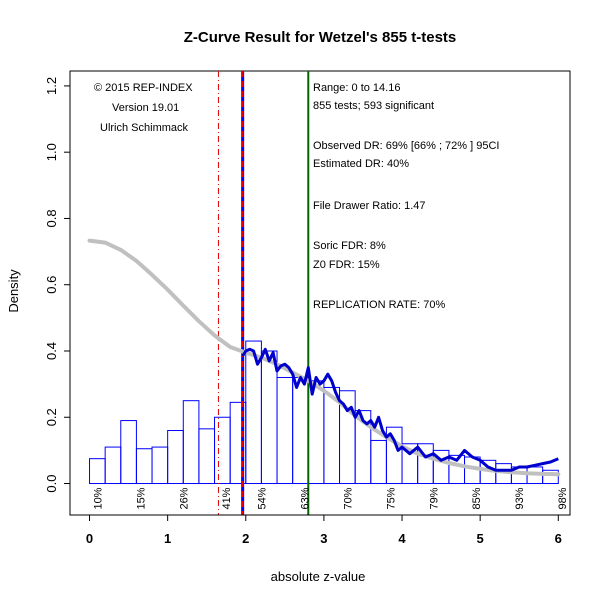 The width and height of the screenshot is (604, 603). What do you see at coordinates (144, 128) in the screenshot?
I see `legend-left-line: Ulrich Schimmack` at bounding box center [144, 128].